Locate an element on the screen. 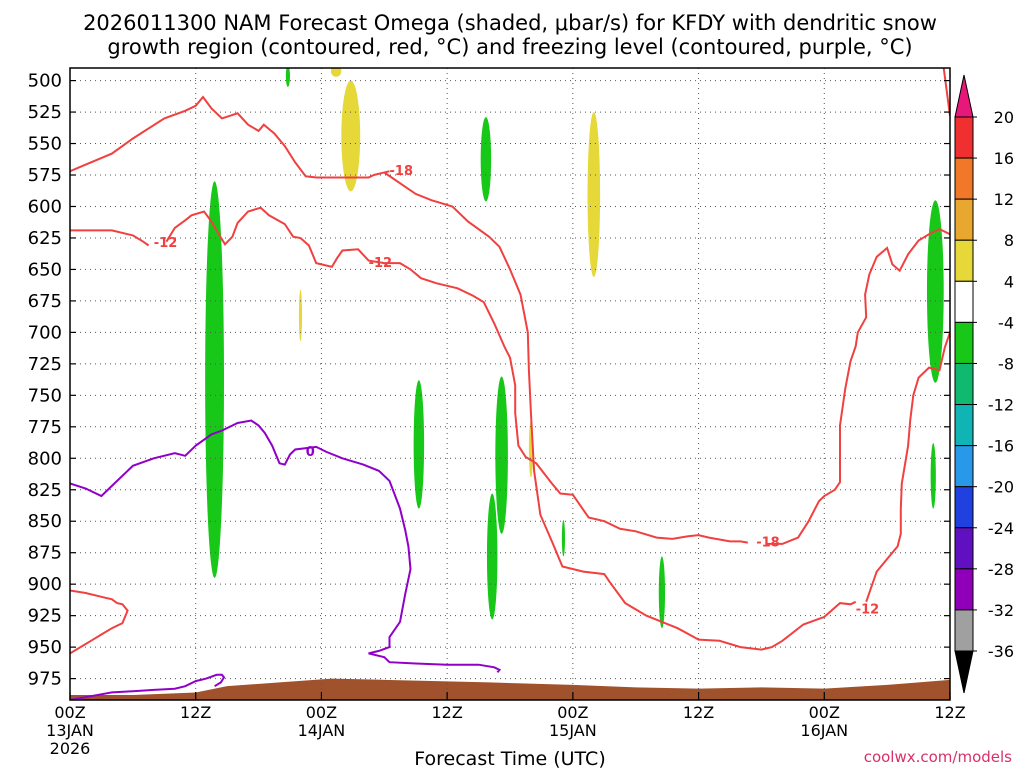 This screenshot has width=1024, height=768. y-tick-label-600: 600 is located at coordinates (45, 206).